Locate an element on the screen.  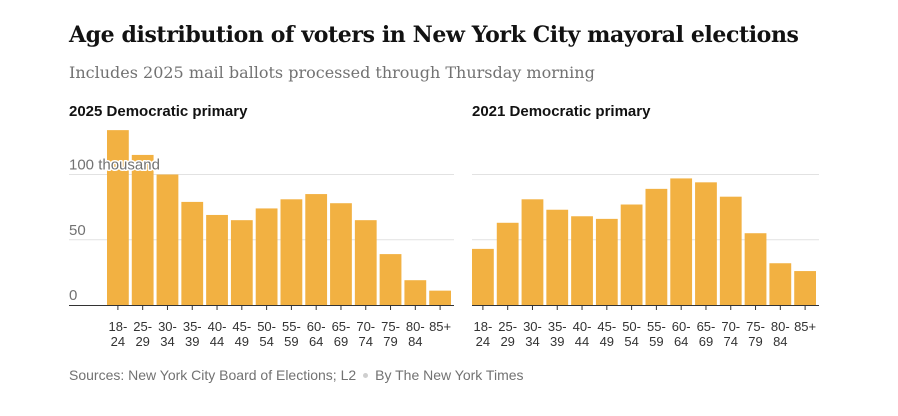
x-tick-label-2021-60-64-line2: 64 is located at coordinates (681, 341).